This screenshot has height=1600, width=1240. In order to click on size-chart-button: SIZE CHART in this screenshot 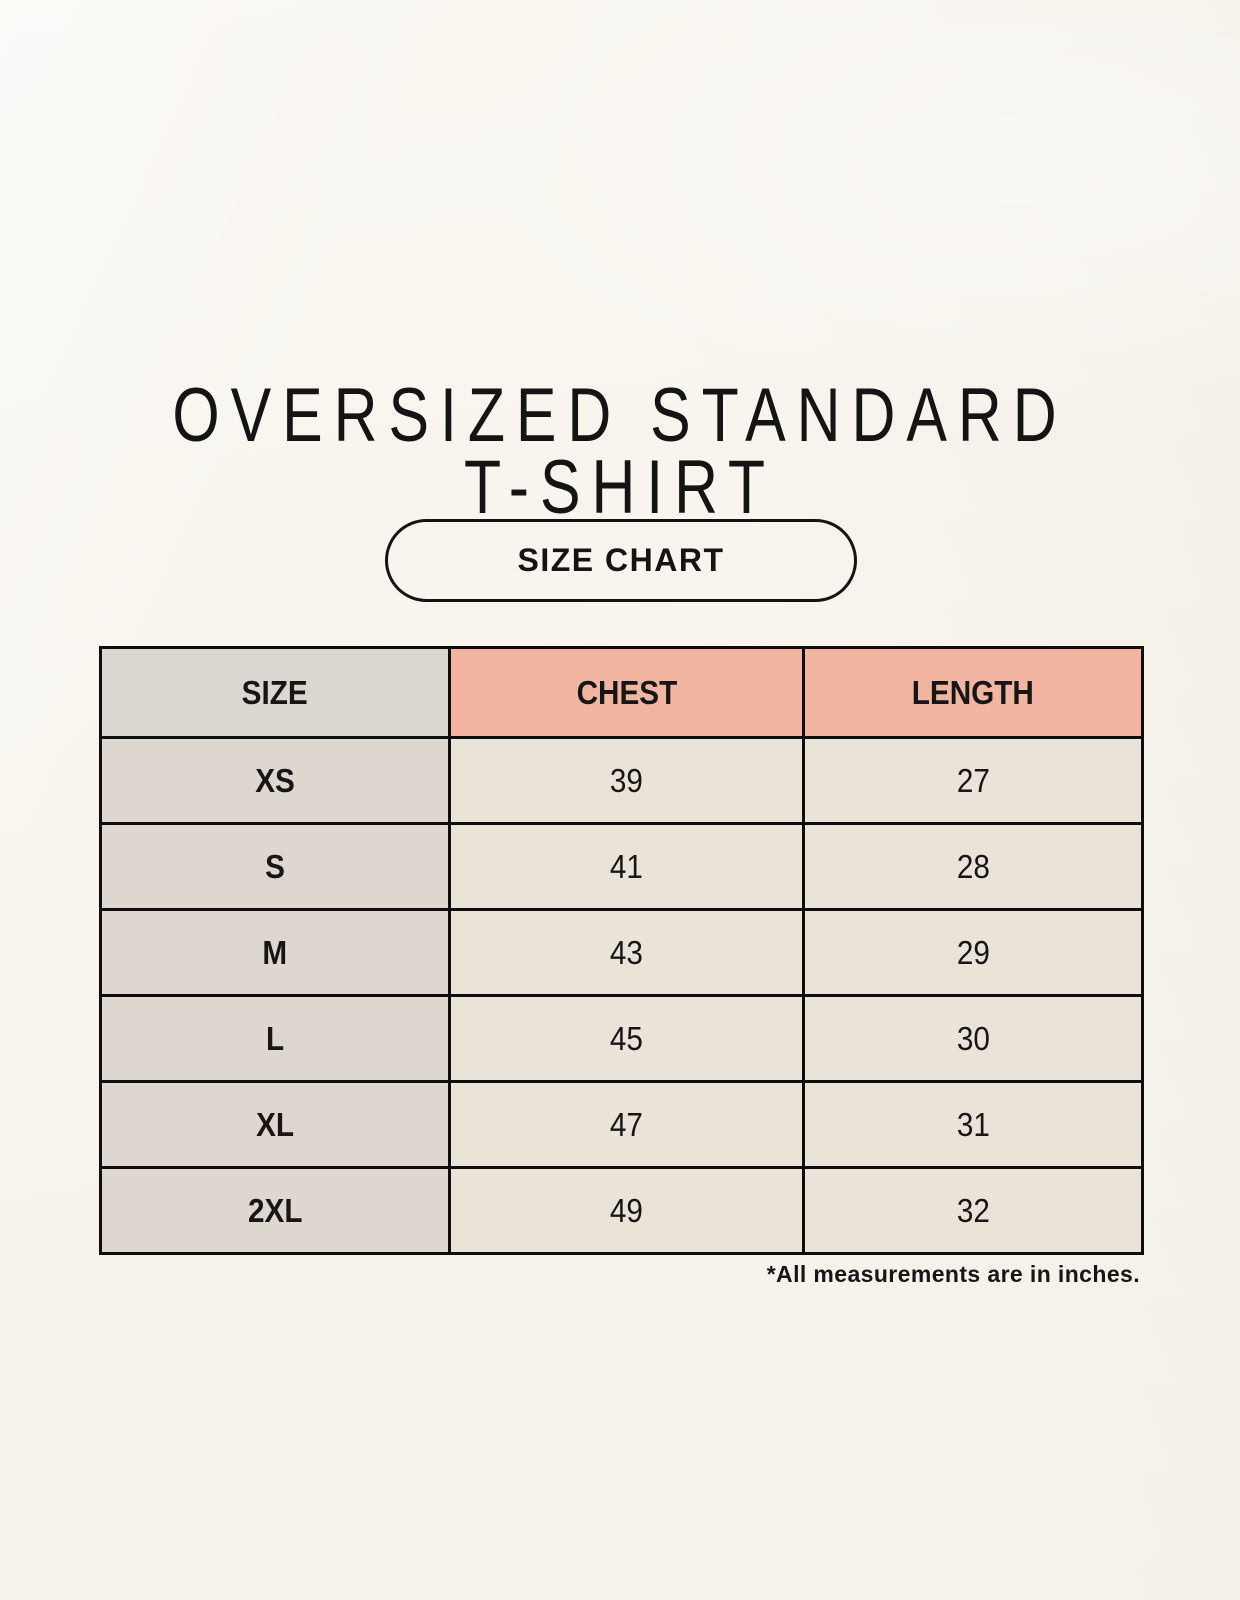, I will do `click(621, 560)`.